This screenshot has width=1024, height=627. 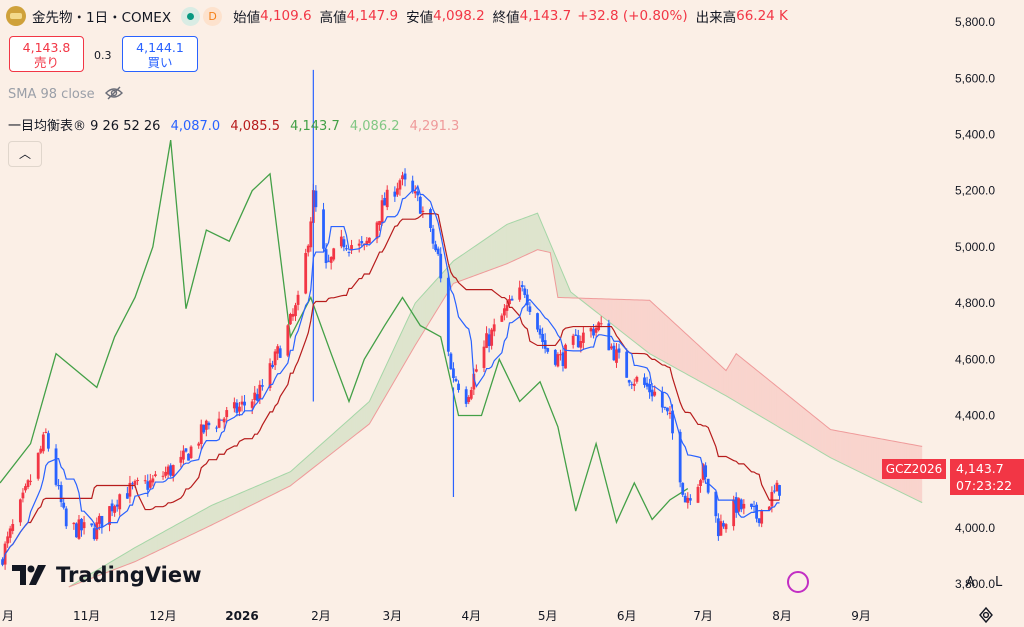 What do you see at coordinates (114, 93) in the screenshot?
I see `hidden-eye-icon` at bounding box center [114, 93].